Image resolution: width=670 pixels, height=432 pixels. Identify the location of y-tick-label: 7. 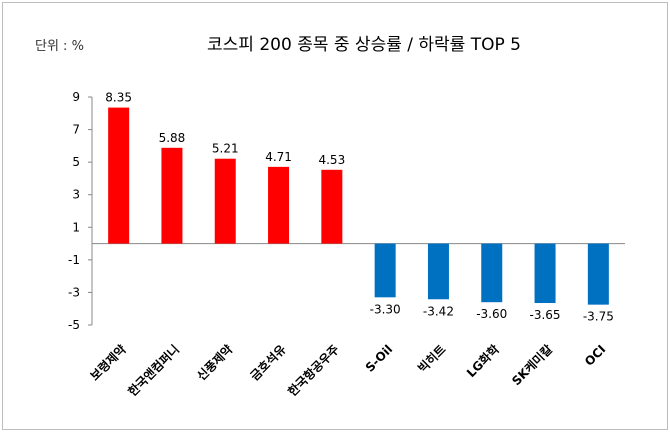
(76, 130).